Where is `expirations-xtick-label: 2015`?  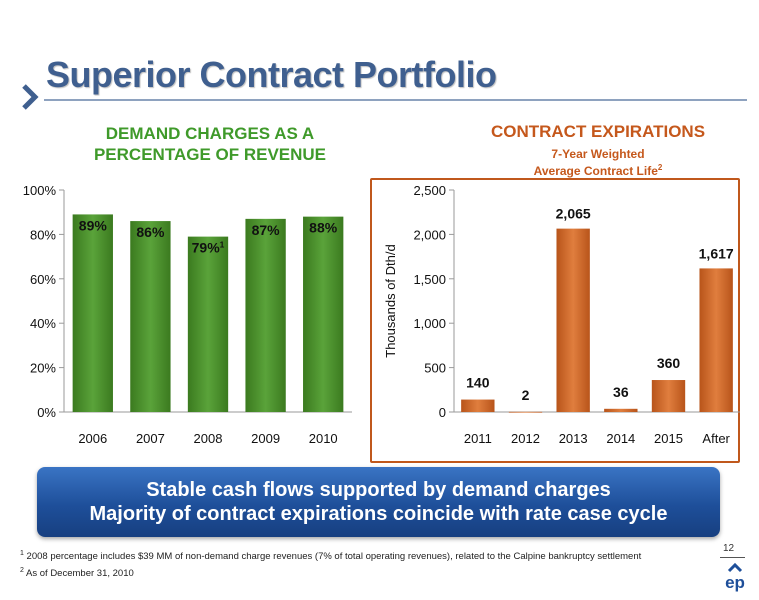
expirations-xtick-label: 2015 is located at coordinates (668, 438).